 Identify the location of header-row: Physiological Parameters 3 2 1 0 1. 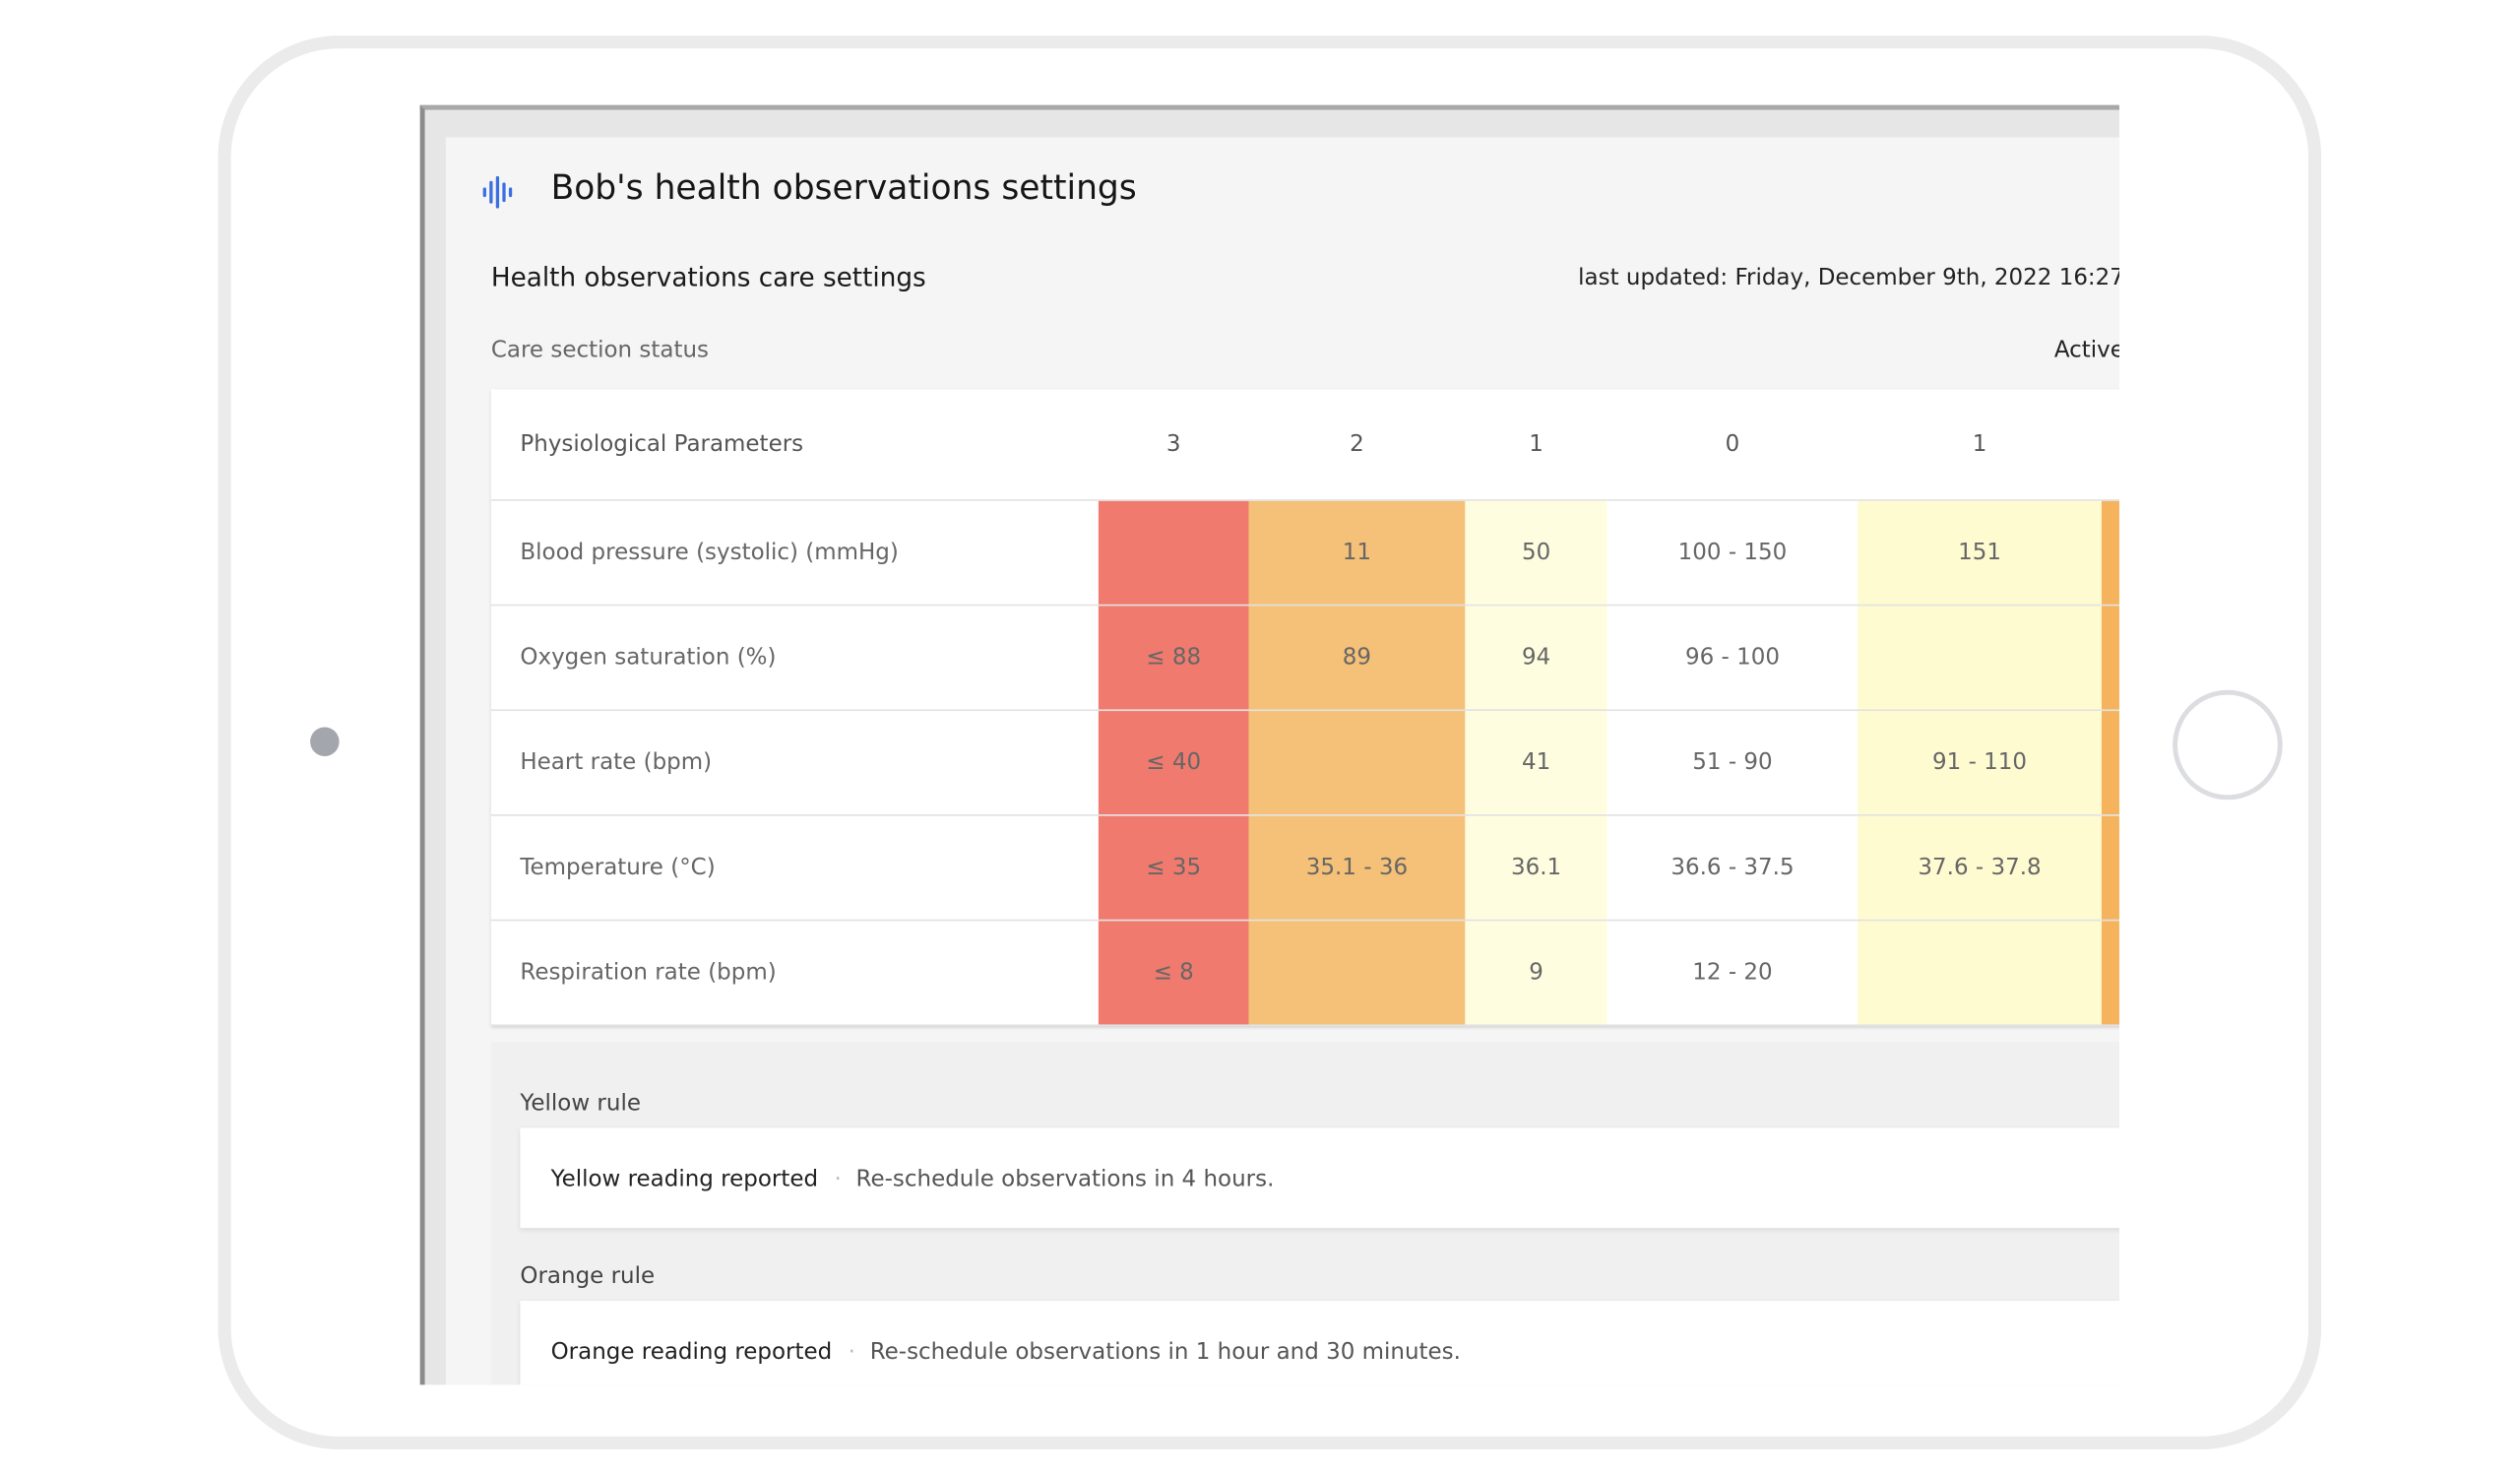
(1304, 445).